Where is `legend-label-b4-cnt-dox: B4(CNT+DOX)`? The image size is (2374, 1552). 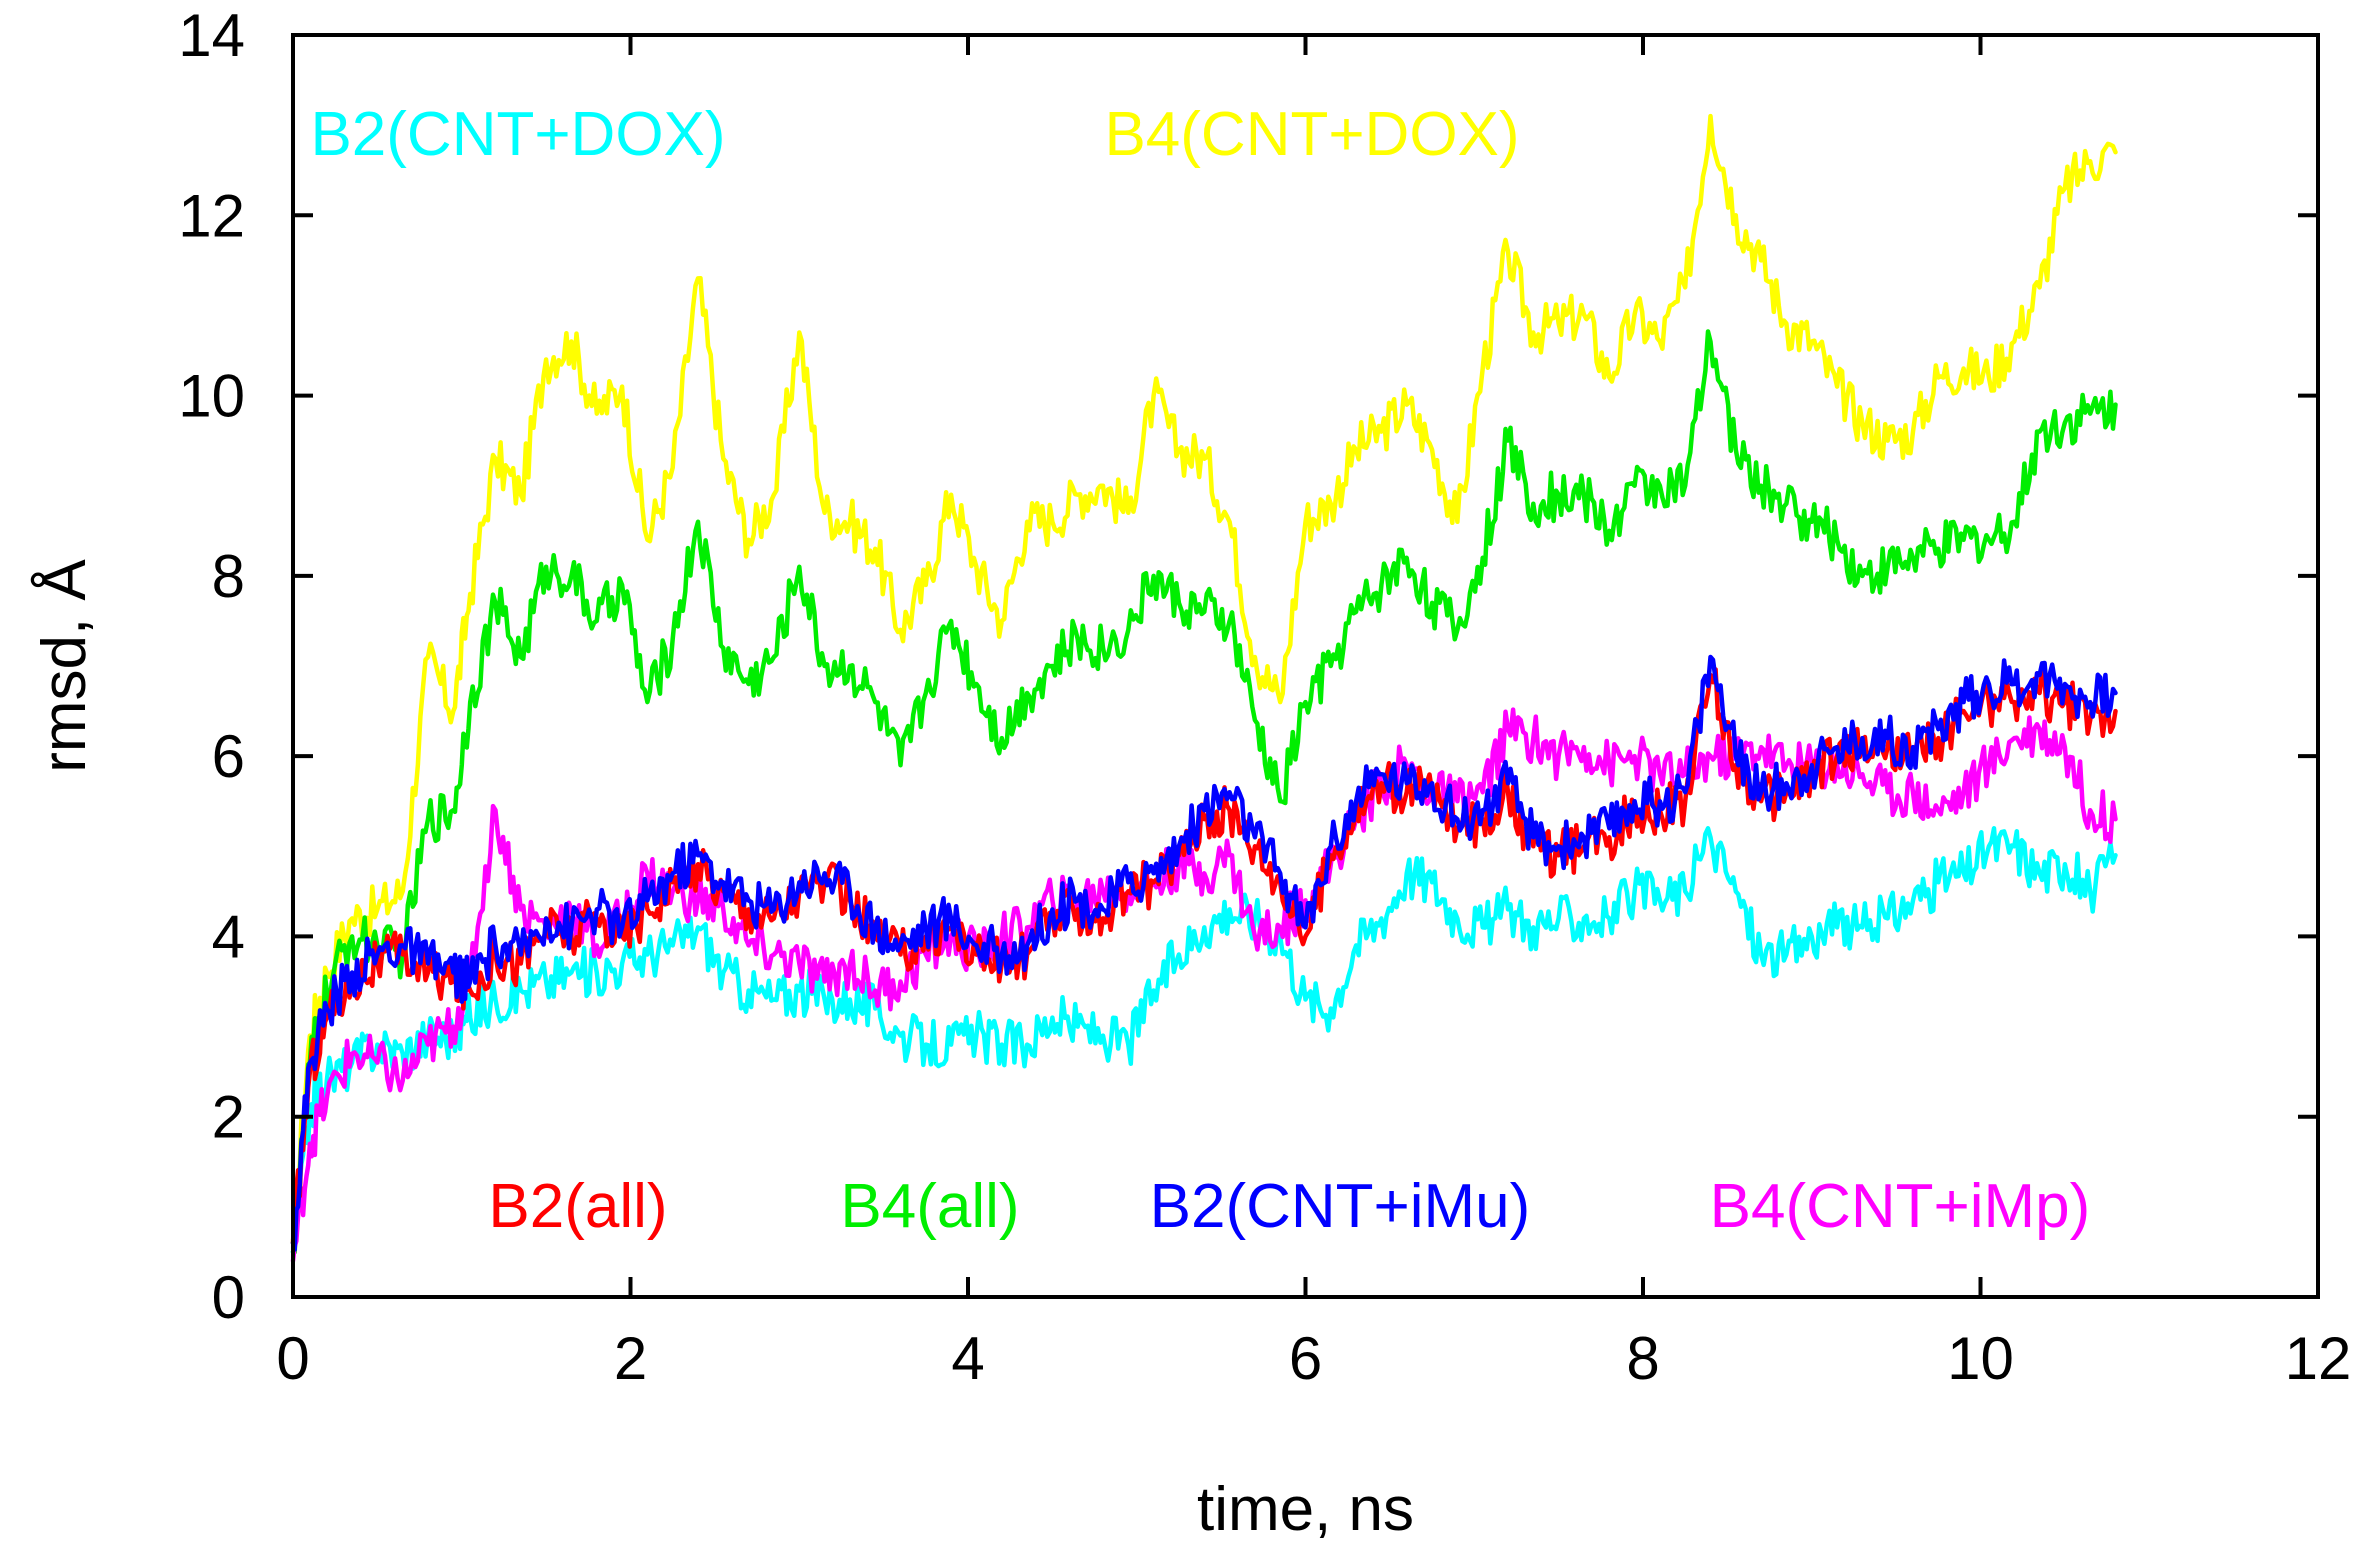 legend-label-b4-cnt-dox: B4(CNT+DOX) is located at coordinates (1311, 134).